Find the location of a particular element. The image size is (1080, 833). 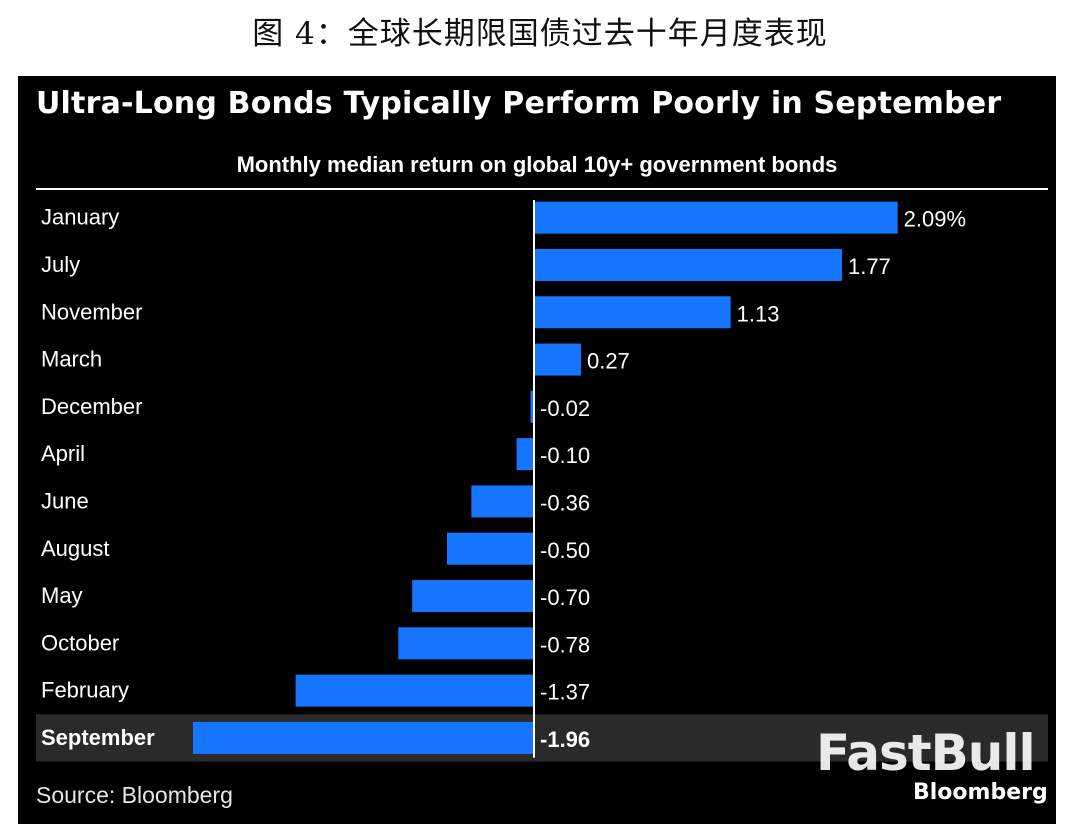

value-label-december: -0.02 is located at coordinates (565, 408).